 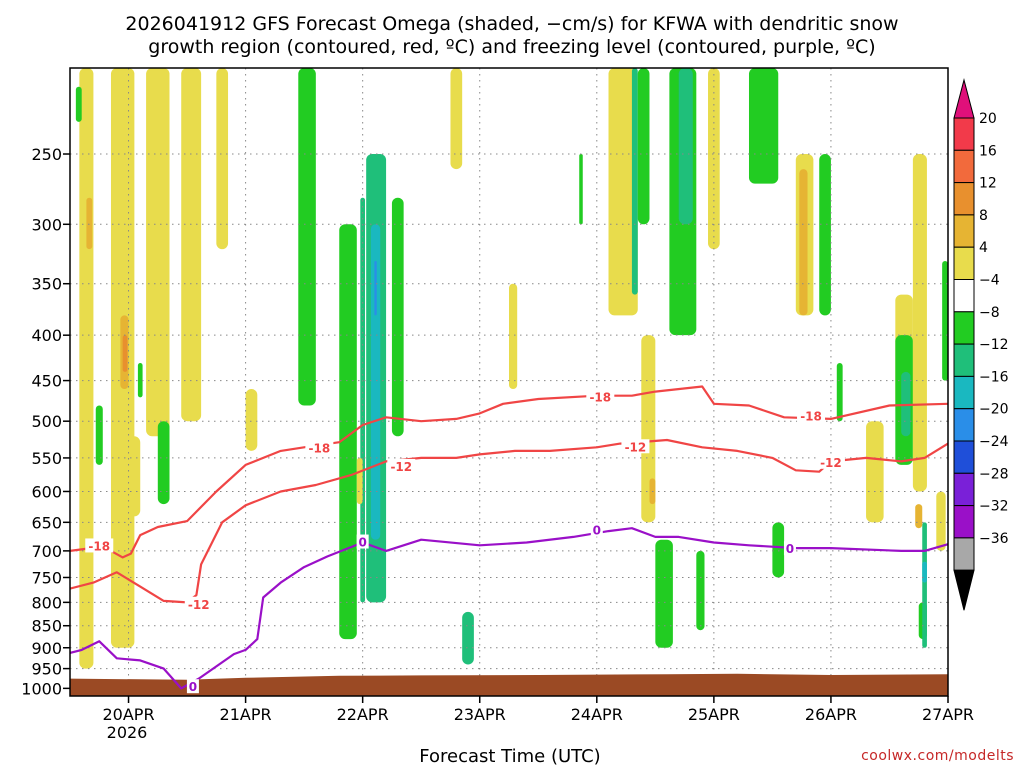 What do you see at coordinates (994, 377) in the screenshot?
I see `colorbar-label: −16` at bounding box center [994, 377].